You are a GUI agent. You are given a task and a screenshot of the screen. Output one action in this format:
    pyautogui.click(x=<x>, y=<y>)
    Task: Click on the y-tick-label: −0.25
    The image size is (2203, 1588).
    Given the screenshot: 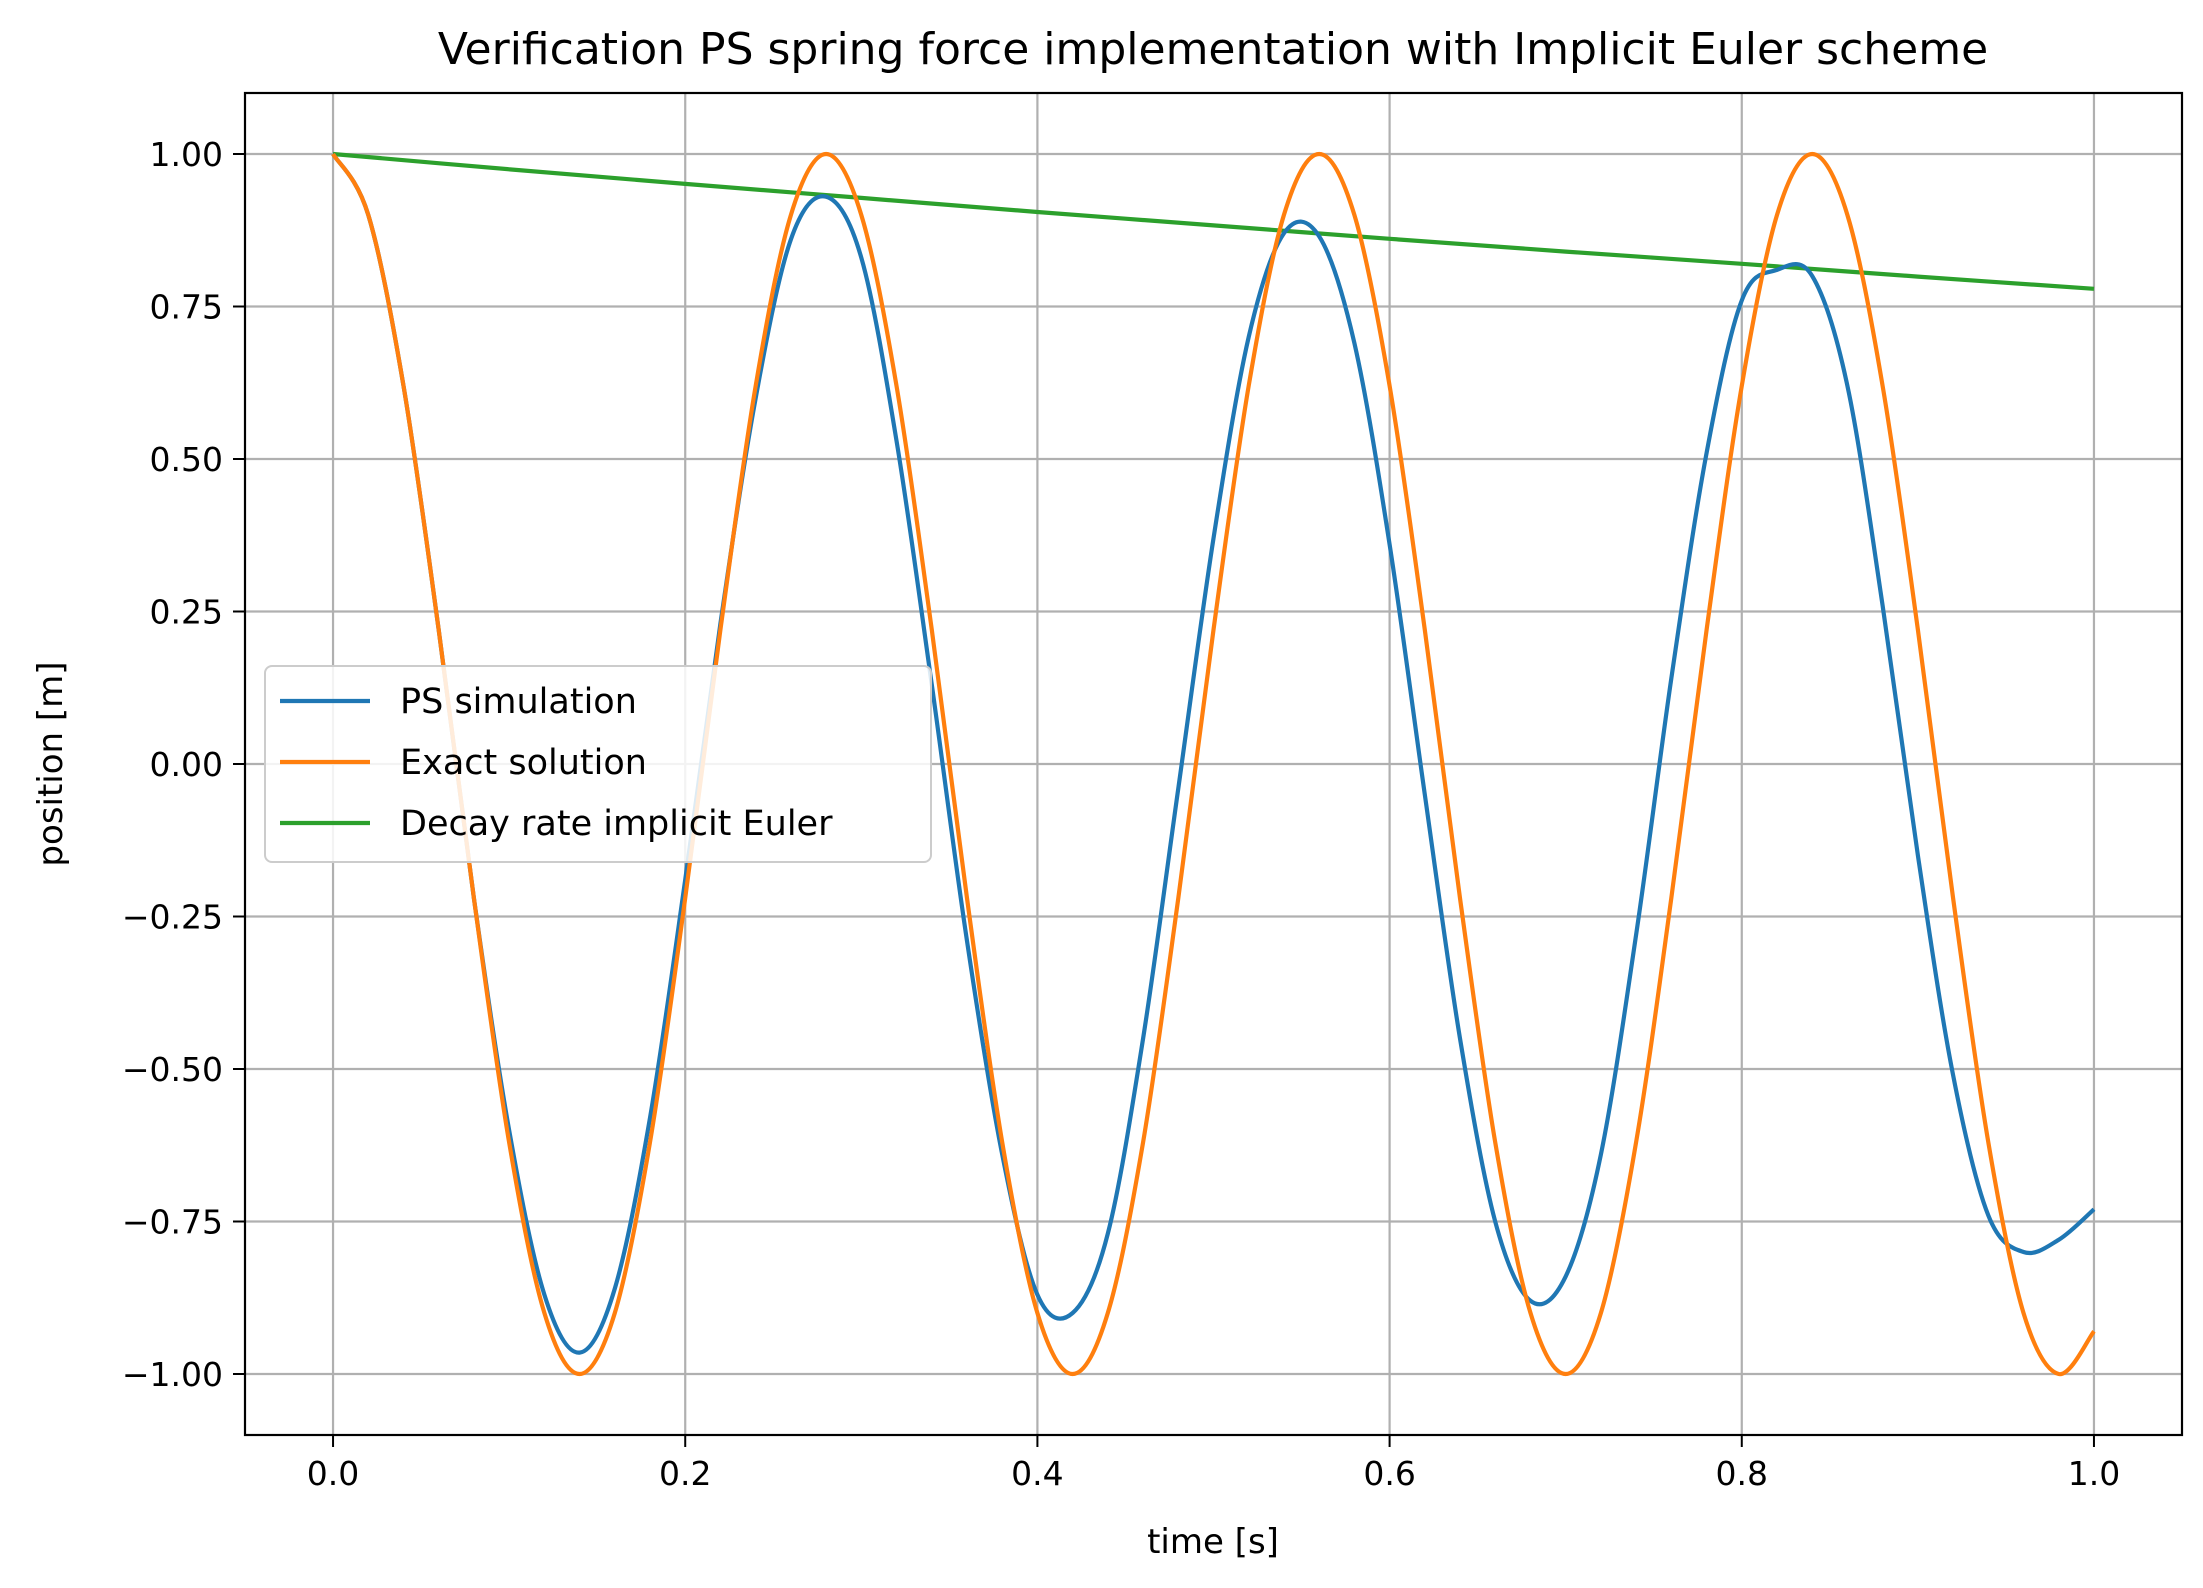 What is the action you would take?
    pyautogui.click(x=172, y=917)
    